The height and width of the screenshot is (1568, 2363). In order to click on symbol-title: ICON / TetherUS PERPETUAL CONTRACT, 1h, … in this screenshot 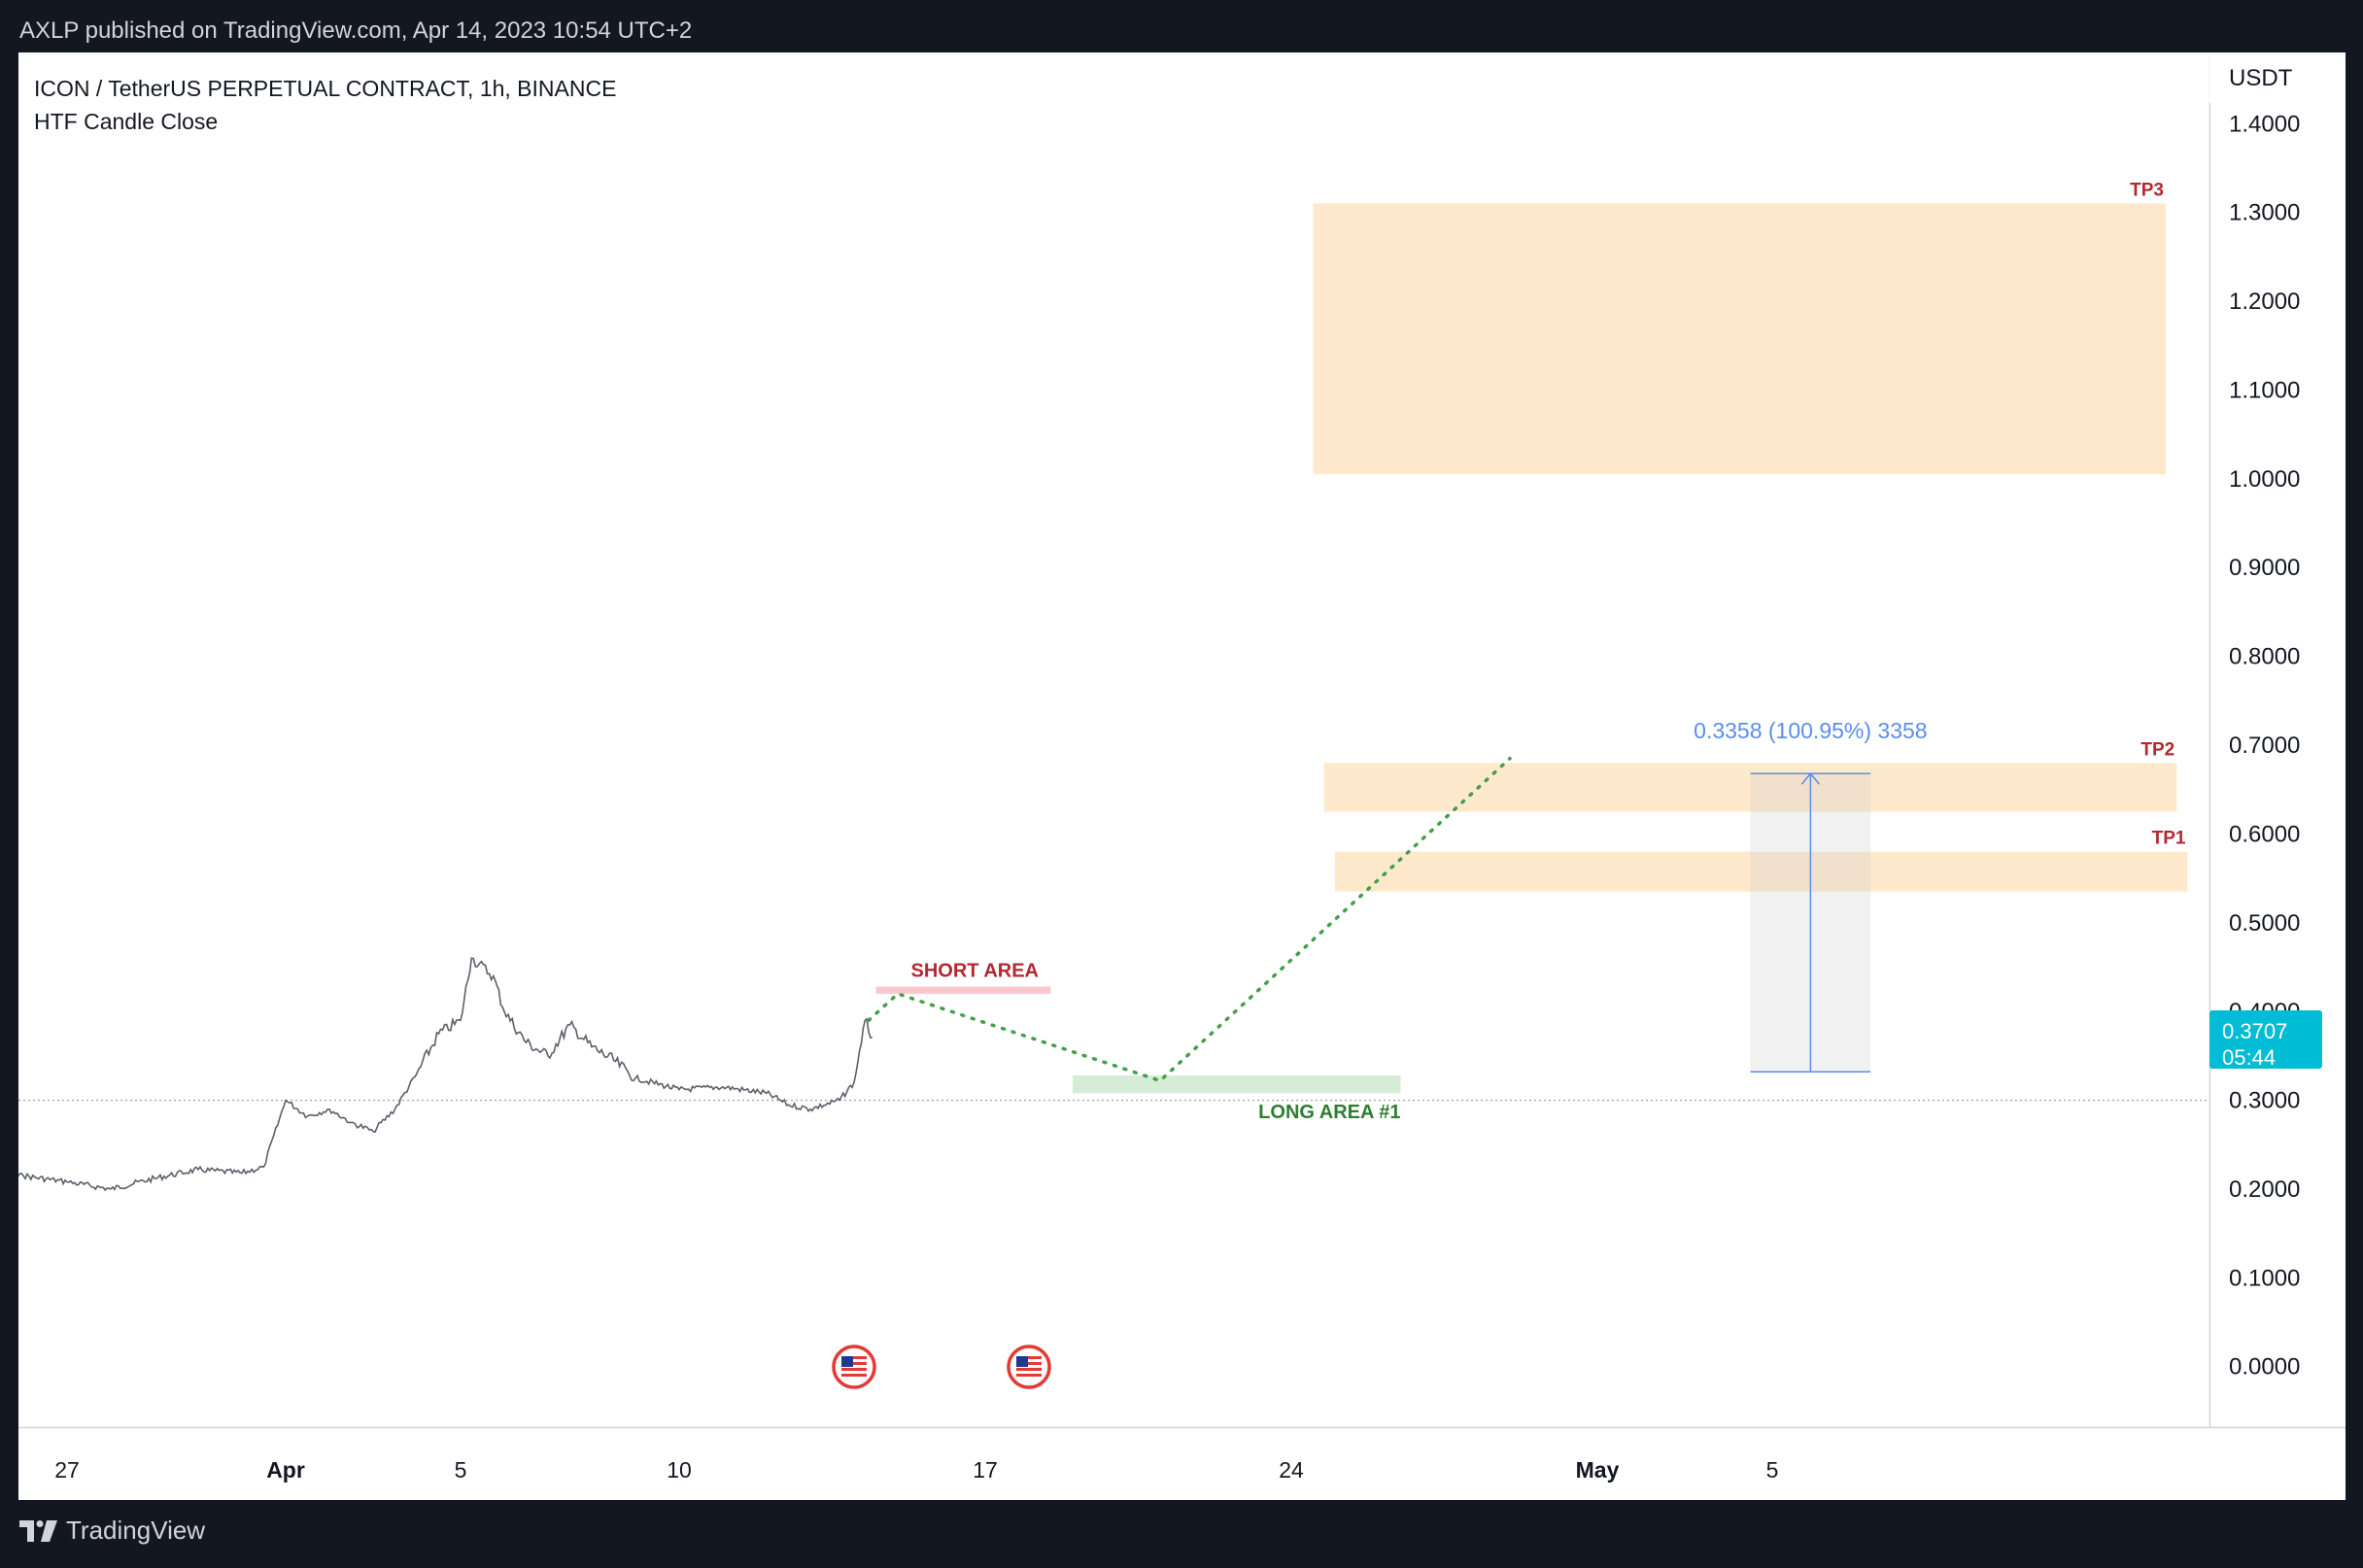, I will do `click(326, 88)`.